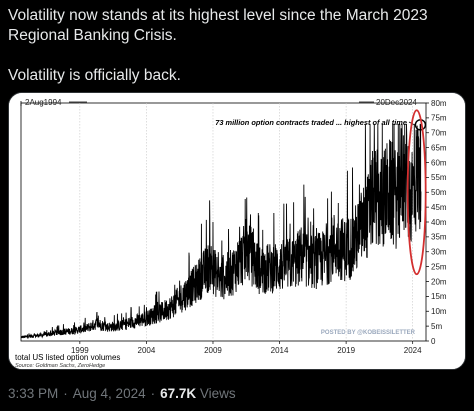 The height and width of the screenshot is (411, 474). I want to click on y-tick-label: 15m, so click(439, 296).